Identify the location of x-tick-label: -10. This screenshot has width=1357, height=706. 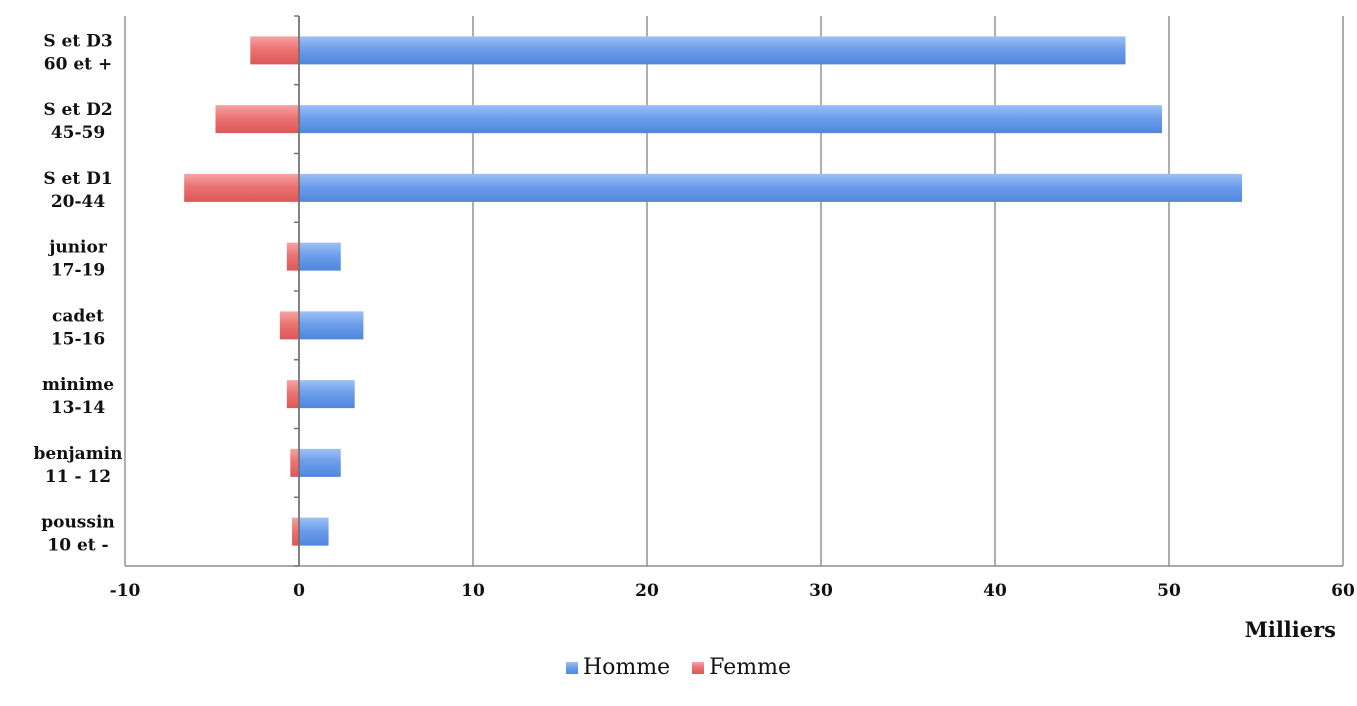
(125, 591).